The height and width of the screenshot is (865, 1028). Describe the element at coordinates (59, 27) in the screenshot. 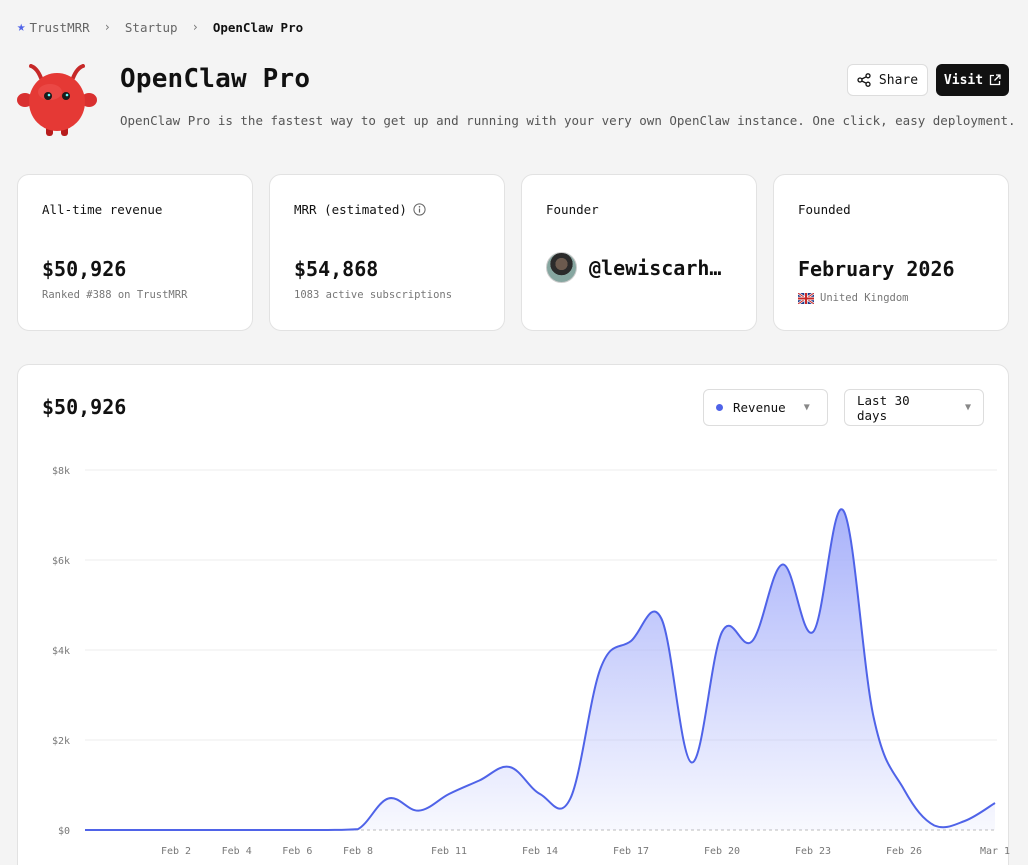

I see `breadcrumb-trustmrr: TrustMRR` at that location.